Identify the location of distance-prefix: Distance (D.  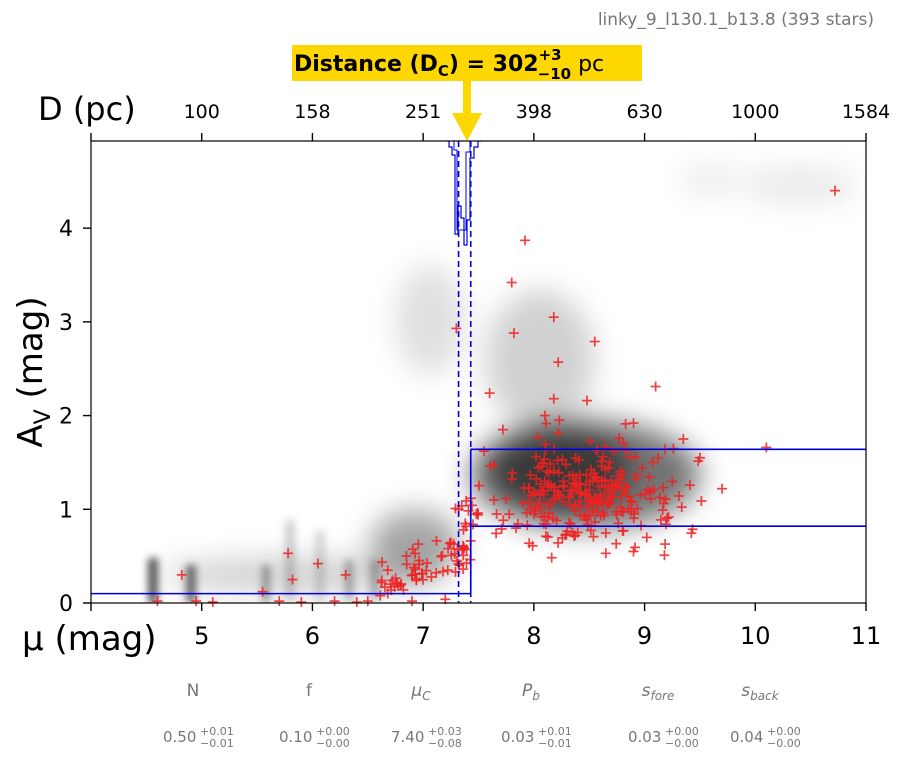
(366, 64).